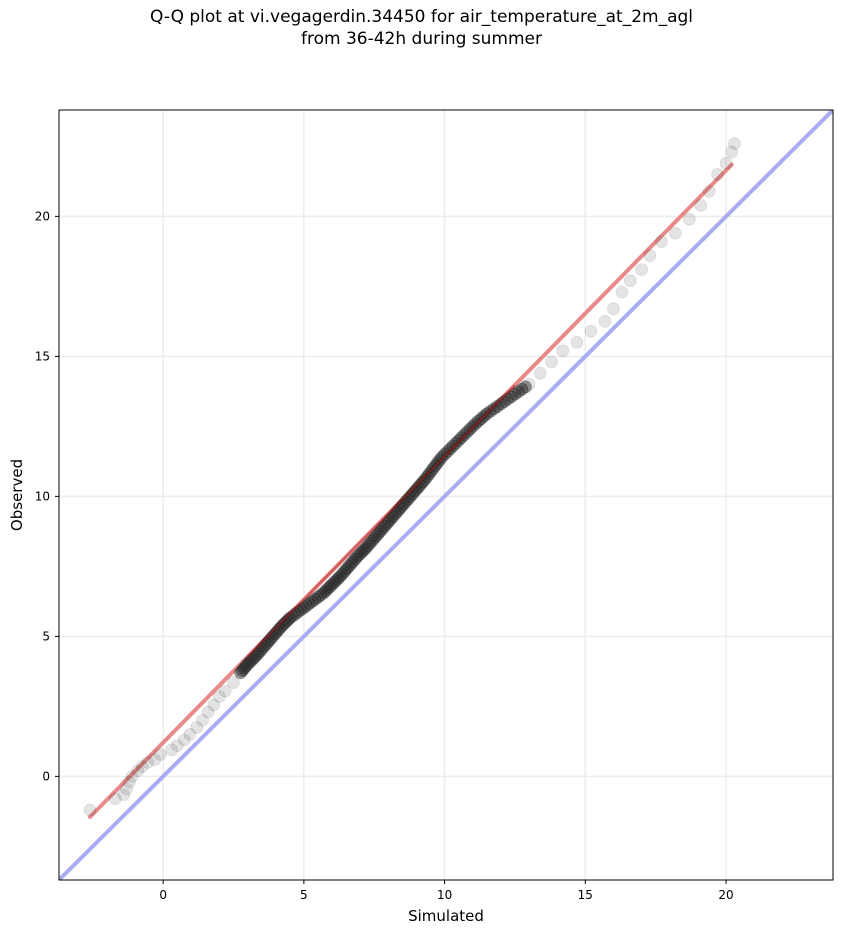 This screenshot has width=843, height=934. I want to click on chart-title-line-2: from 36-42h during summer, so click(421, 39).